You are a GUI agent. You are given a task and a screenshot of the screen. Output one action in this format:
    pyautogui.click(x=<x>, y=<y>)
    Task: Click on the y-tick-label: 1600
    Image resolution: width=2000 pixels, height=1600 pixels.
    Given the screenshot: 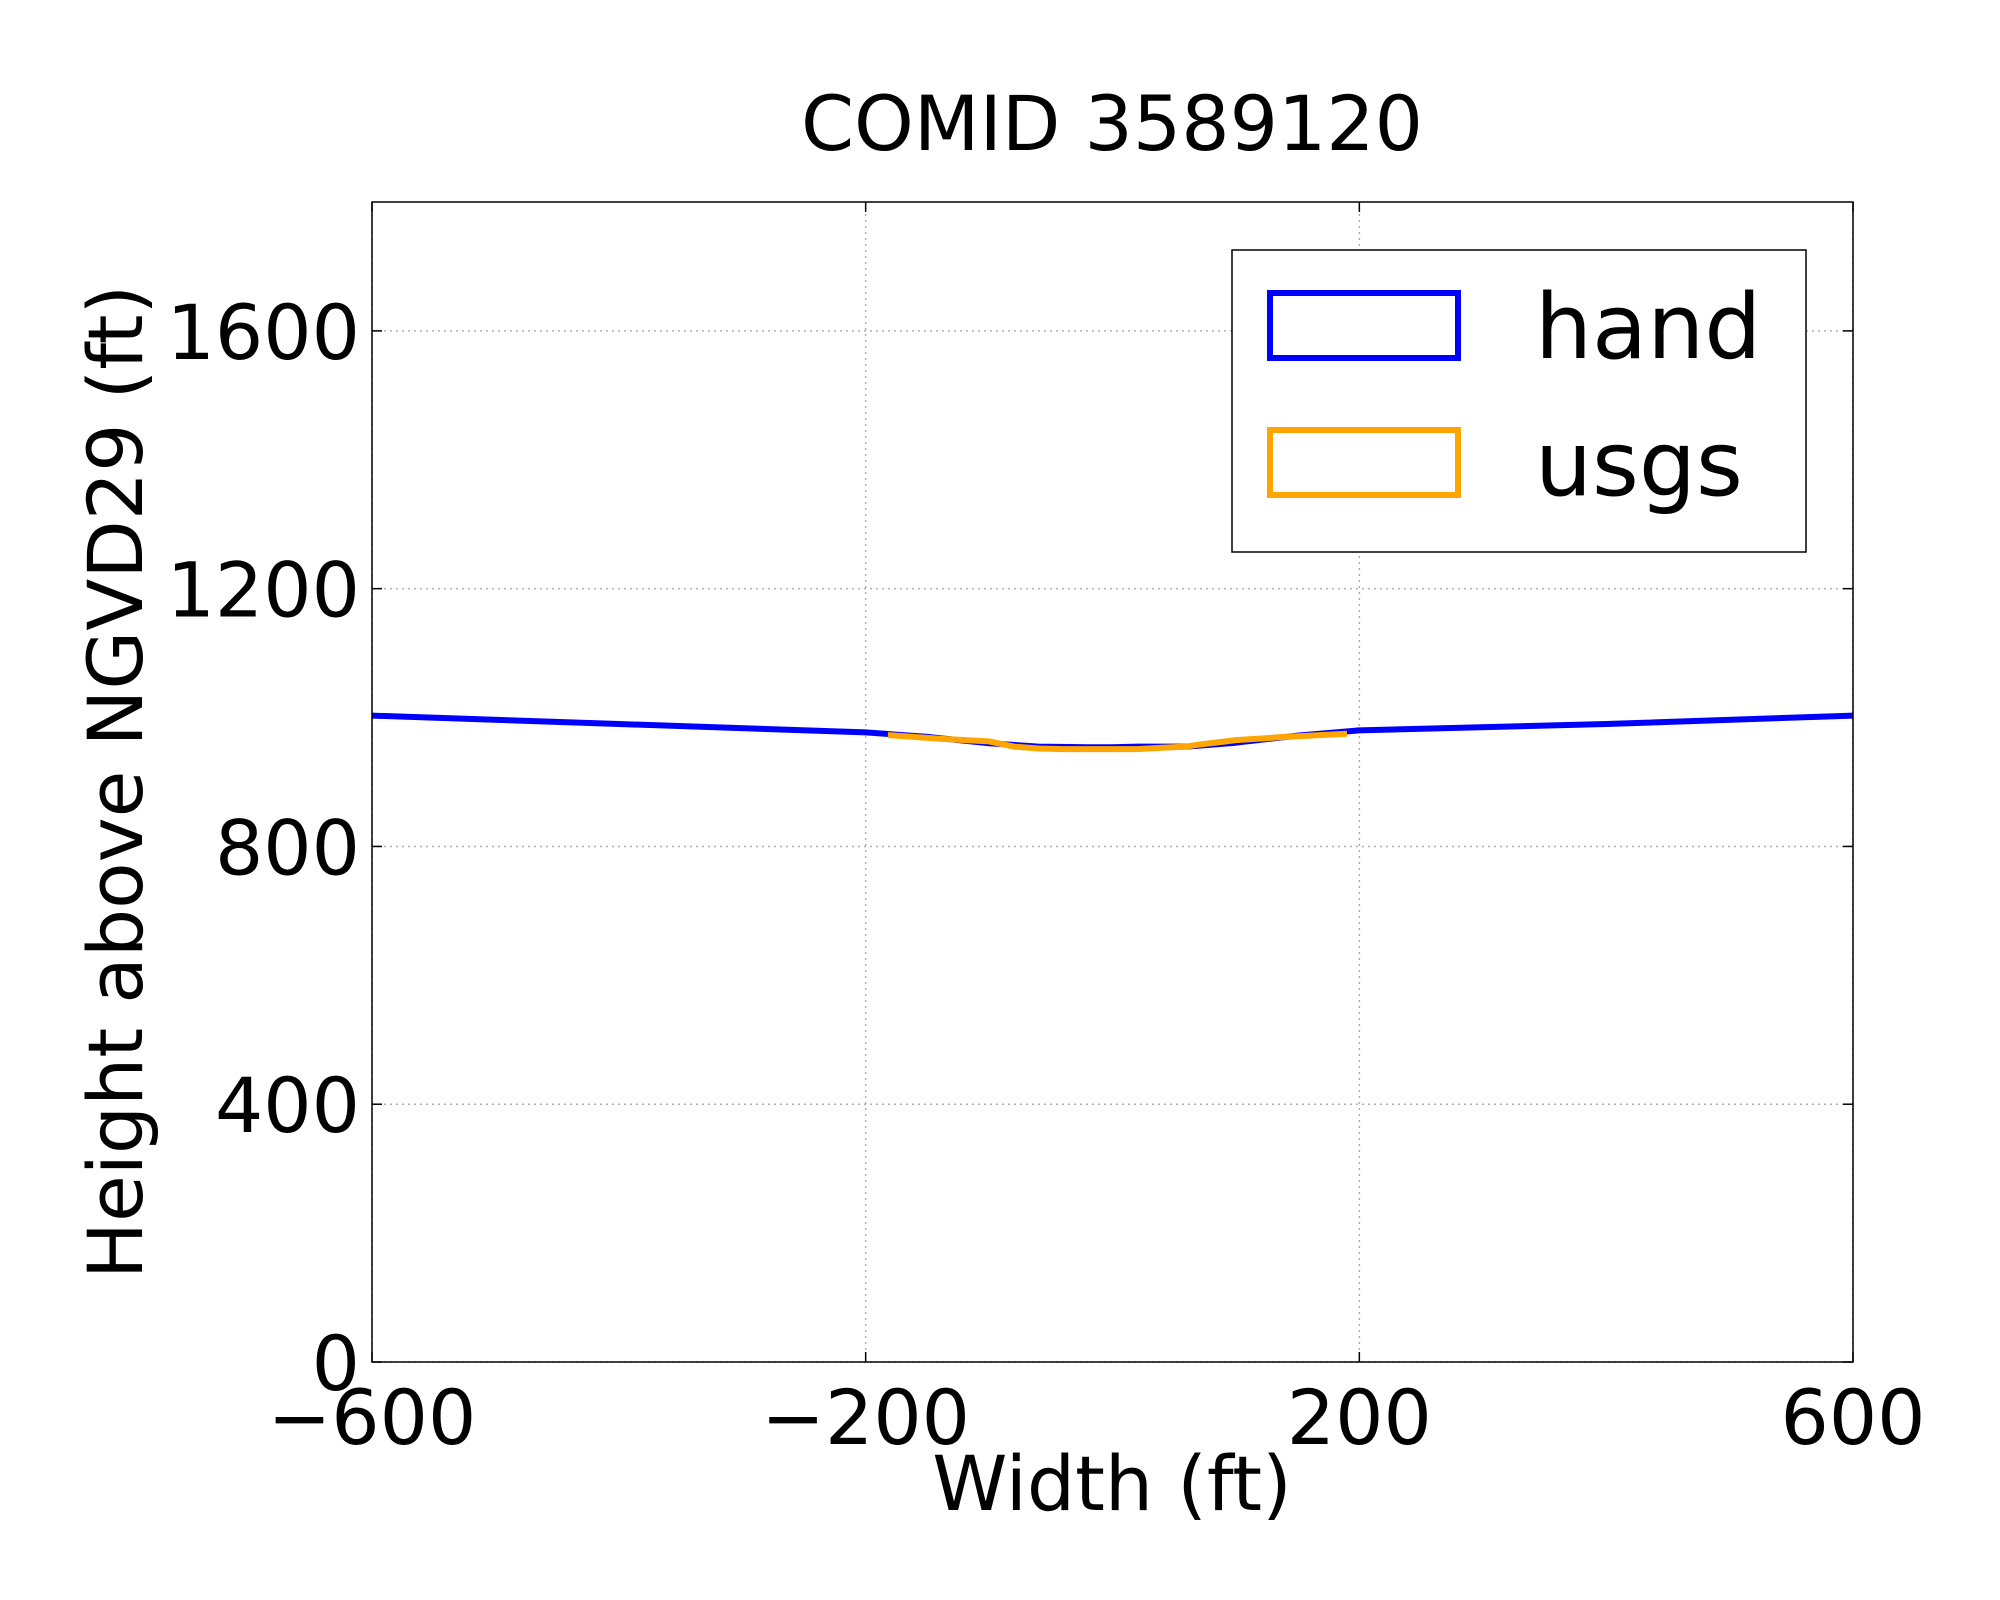 What is the action you would take?
    pyautogui.click(x=263, y=332)
    